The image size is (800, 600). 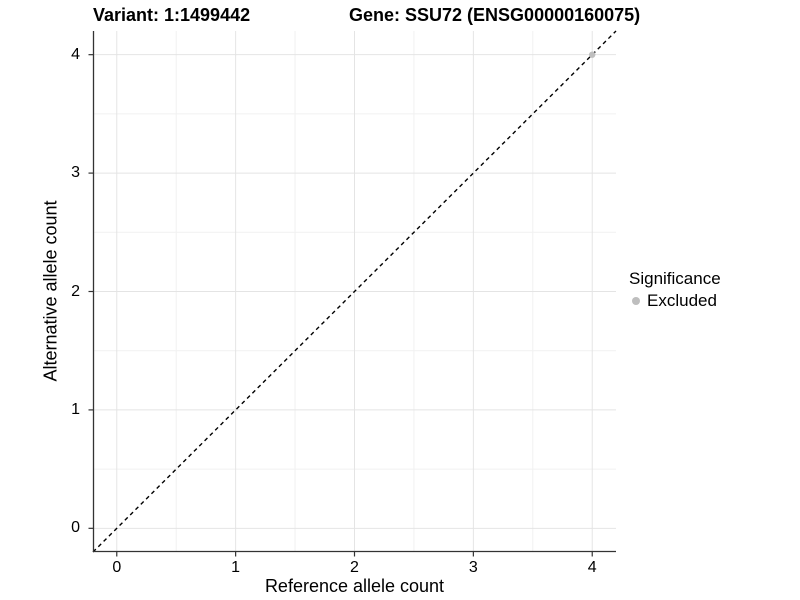 What do you see at coordinates (117, 567) in the screenshot?
I see `x-tick-label: 0` at bounding box center [117, 567].